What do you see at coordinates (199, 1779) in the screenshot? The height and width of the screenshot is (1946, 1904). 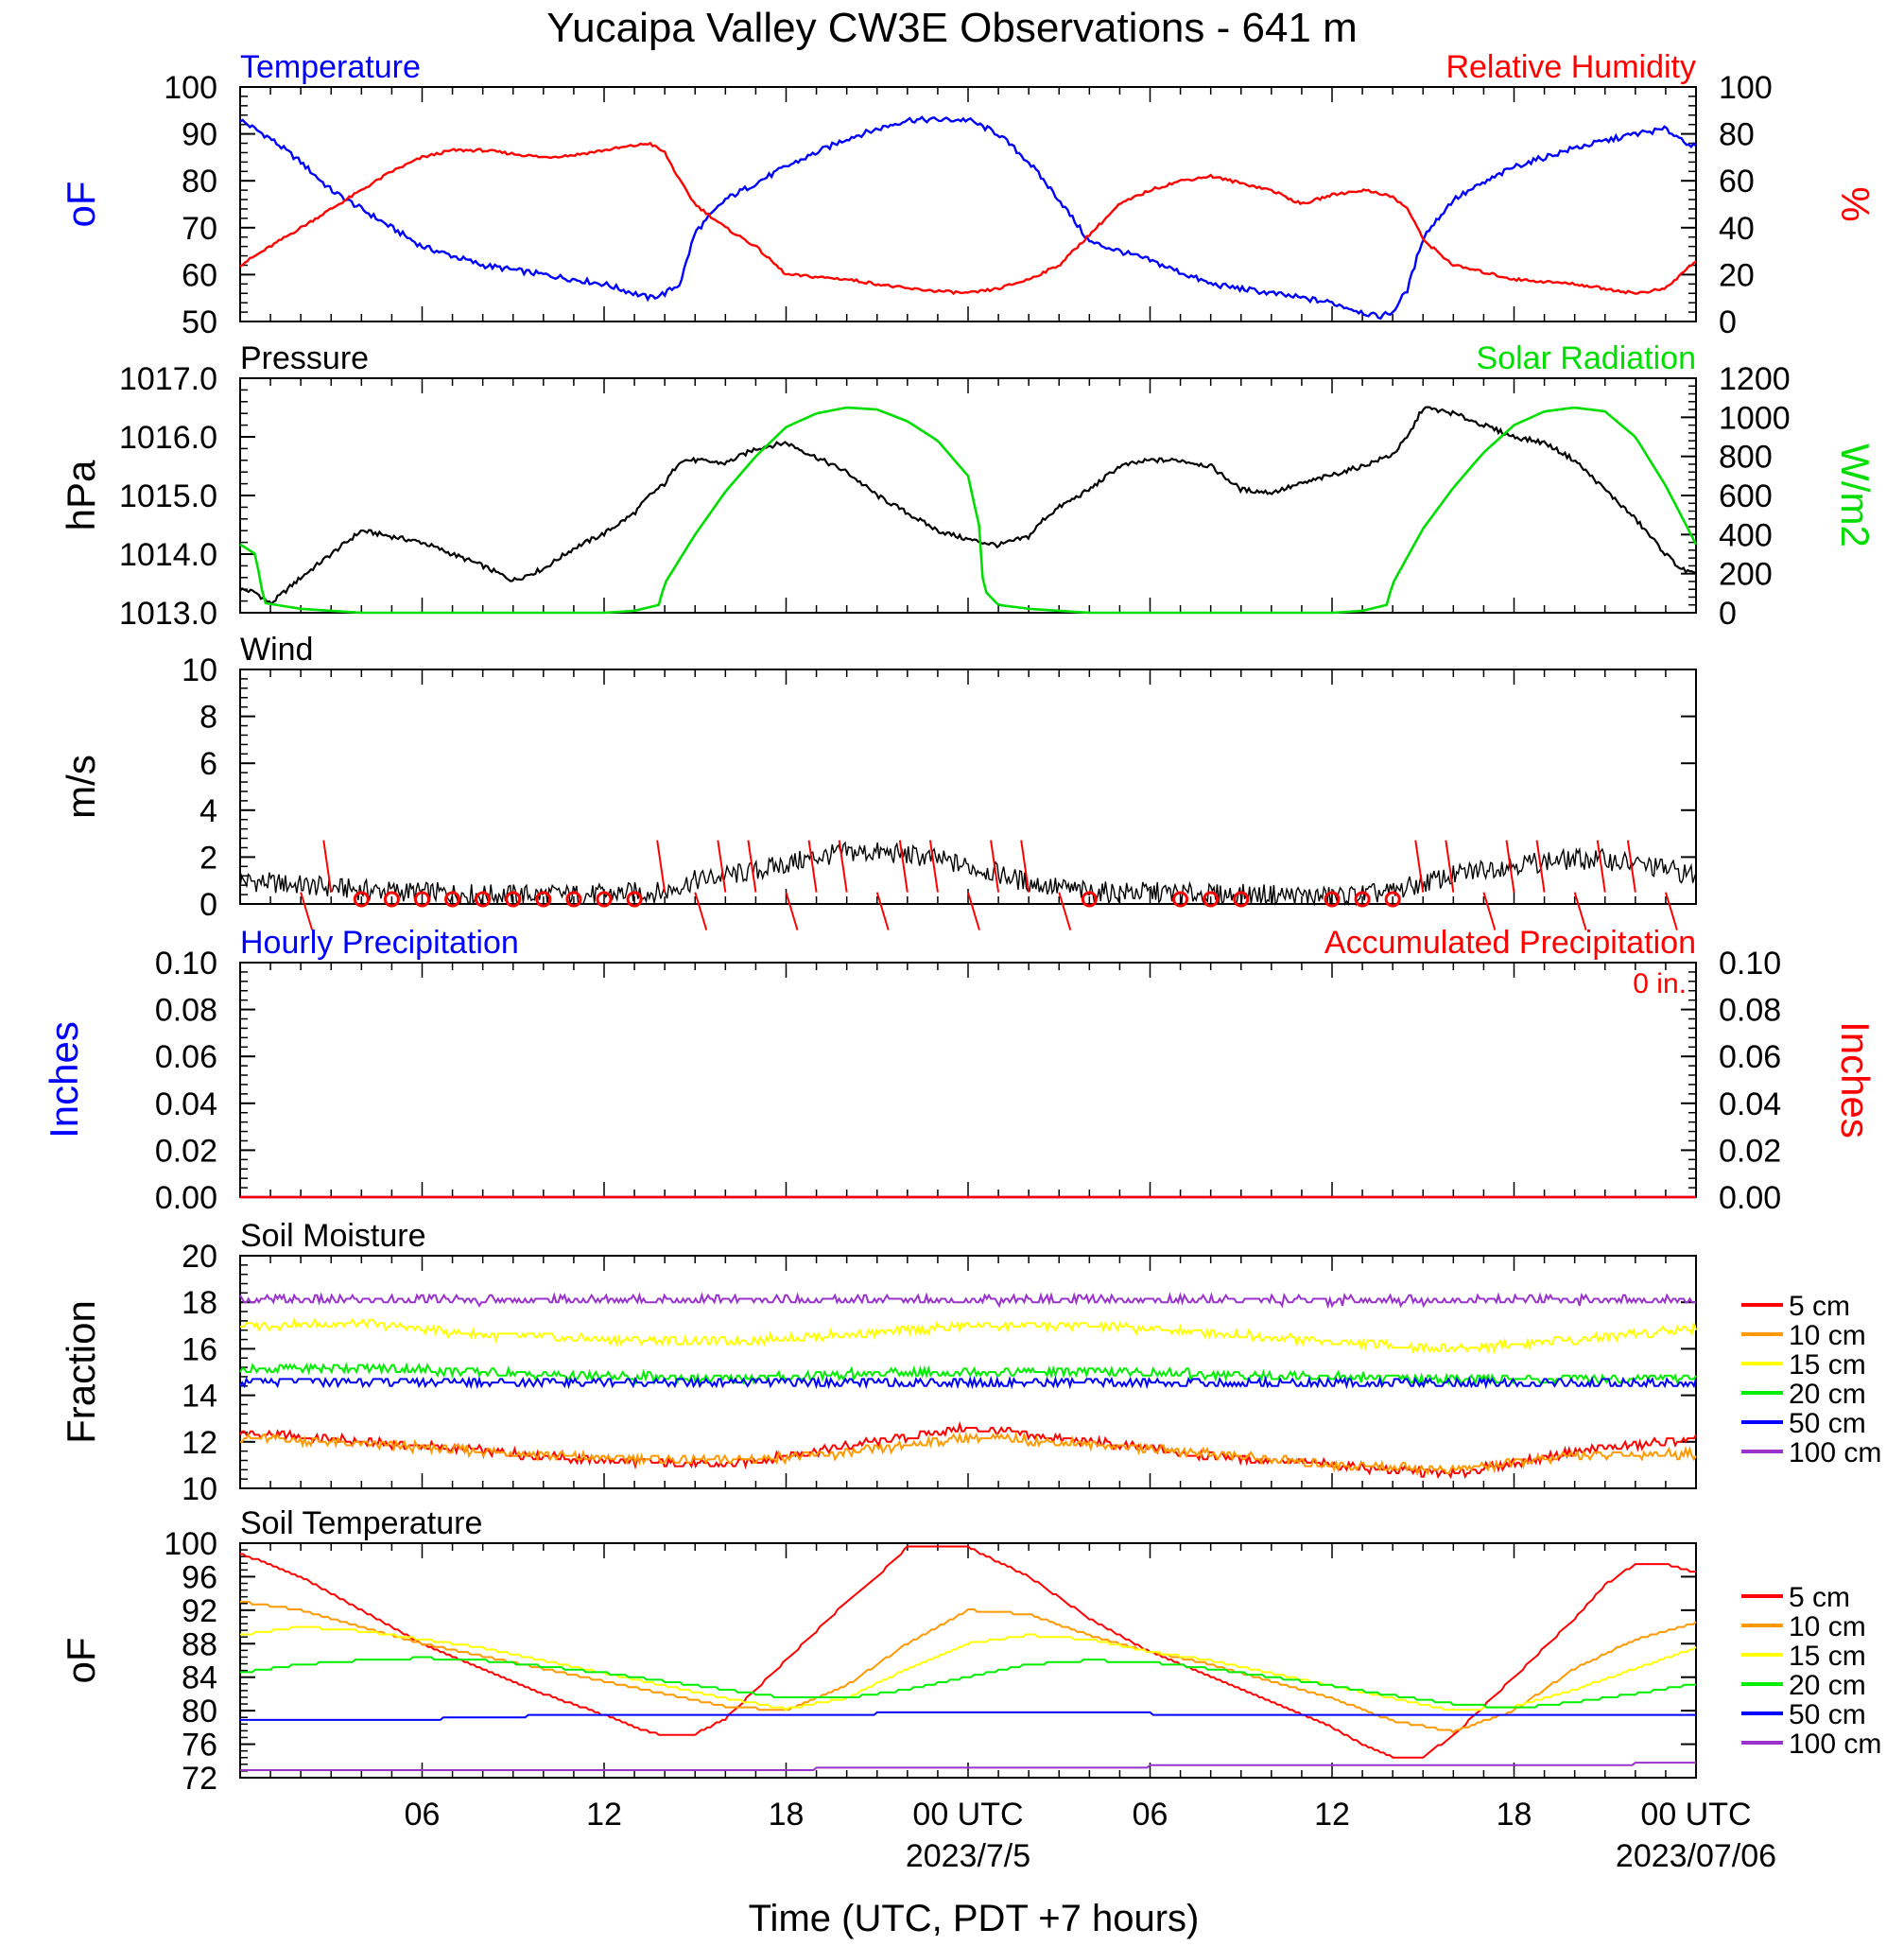 I see `tick-label-left-5-0: 72` at bounding box center [199, 1779].